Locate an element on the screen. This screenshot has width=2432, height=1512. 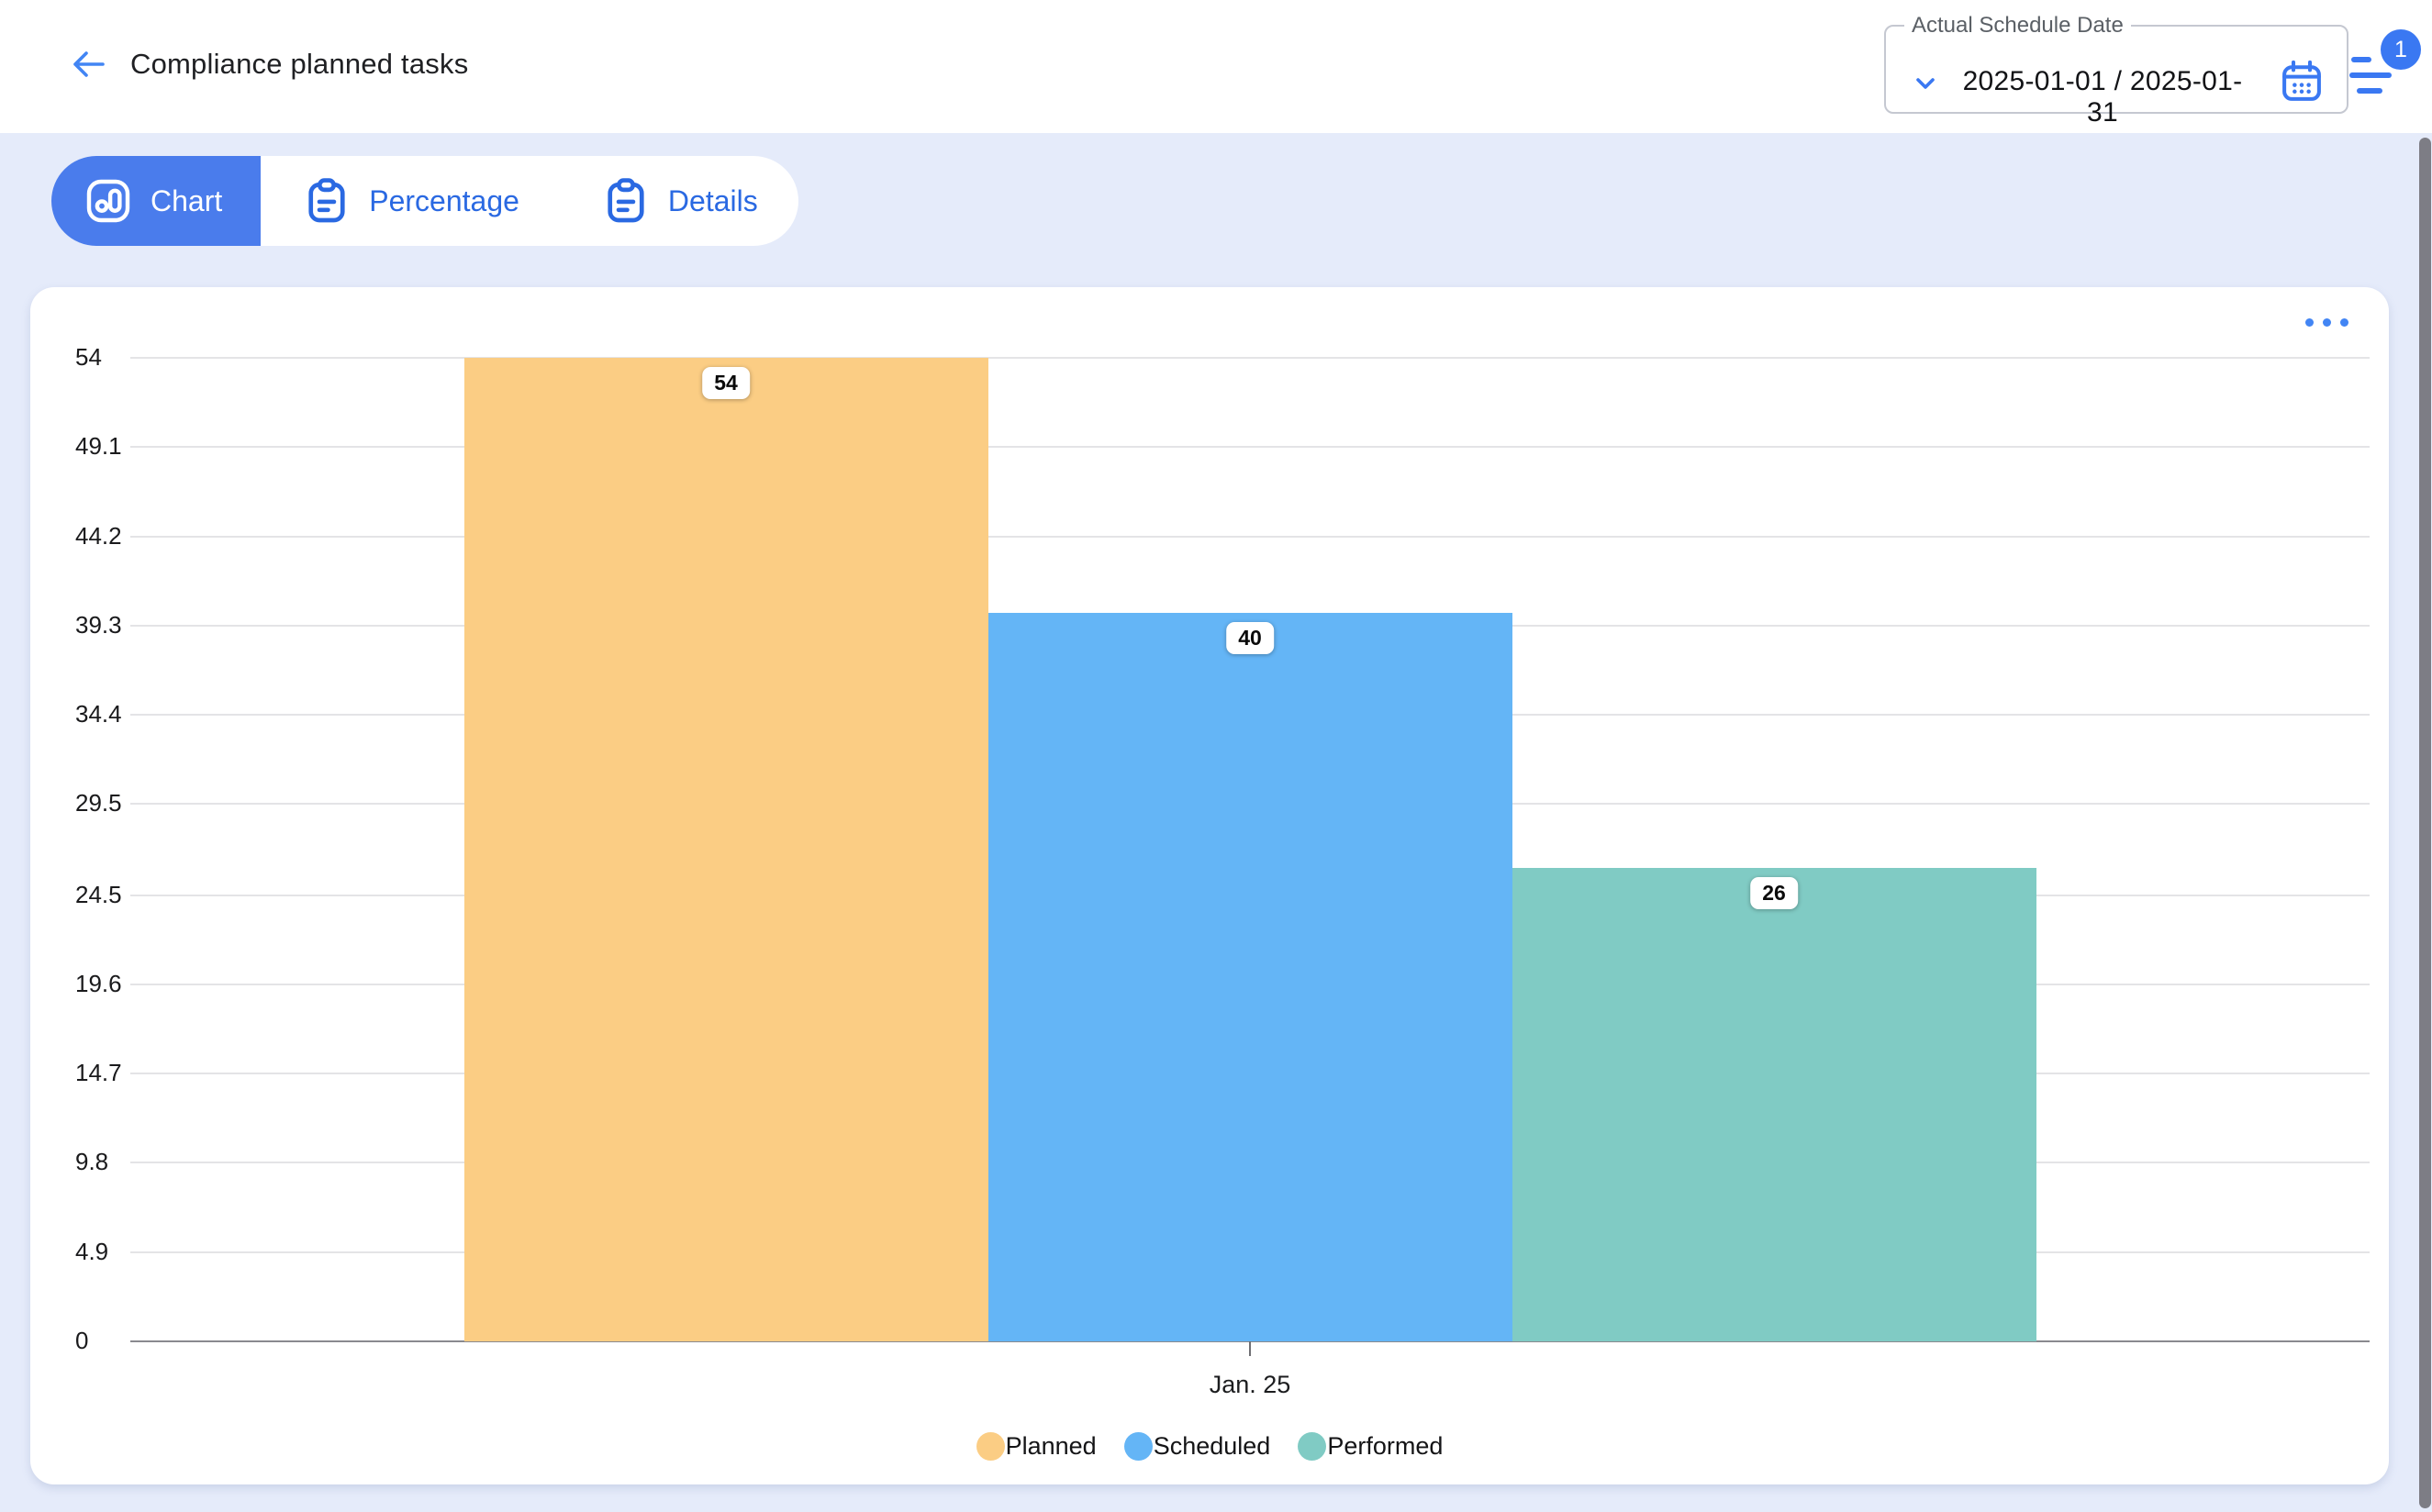
y-axis-tick-label: 44.2 is located at coordinates (99, 536).